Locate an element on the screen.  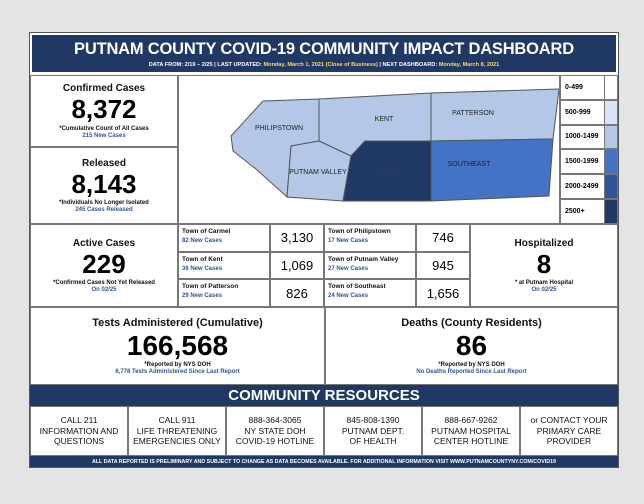
town-total-cell: 826 is located at coordinates (297, 293).